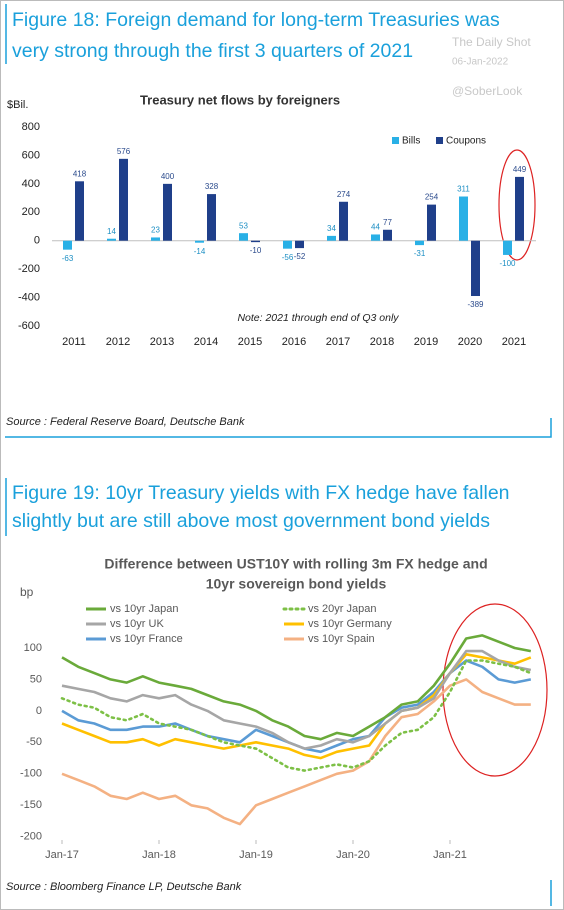 This screenshot has height=910, width=564. What do you see at coordinates (206, 342) in the screenshot?
I see `x-tick-label: 2014` at bounding box center [206, 342].